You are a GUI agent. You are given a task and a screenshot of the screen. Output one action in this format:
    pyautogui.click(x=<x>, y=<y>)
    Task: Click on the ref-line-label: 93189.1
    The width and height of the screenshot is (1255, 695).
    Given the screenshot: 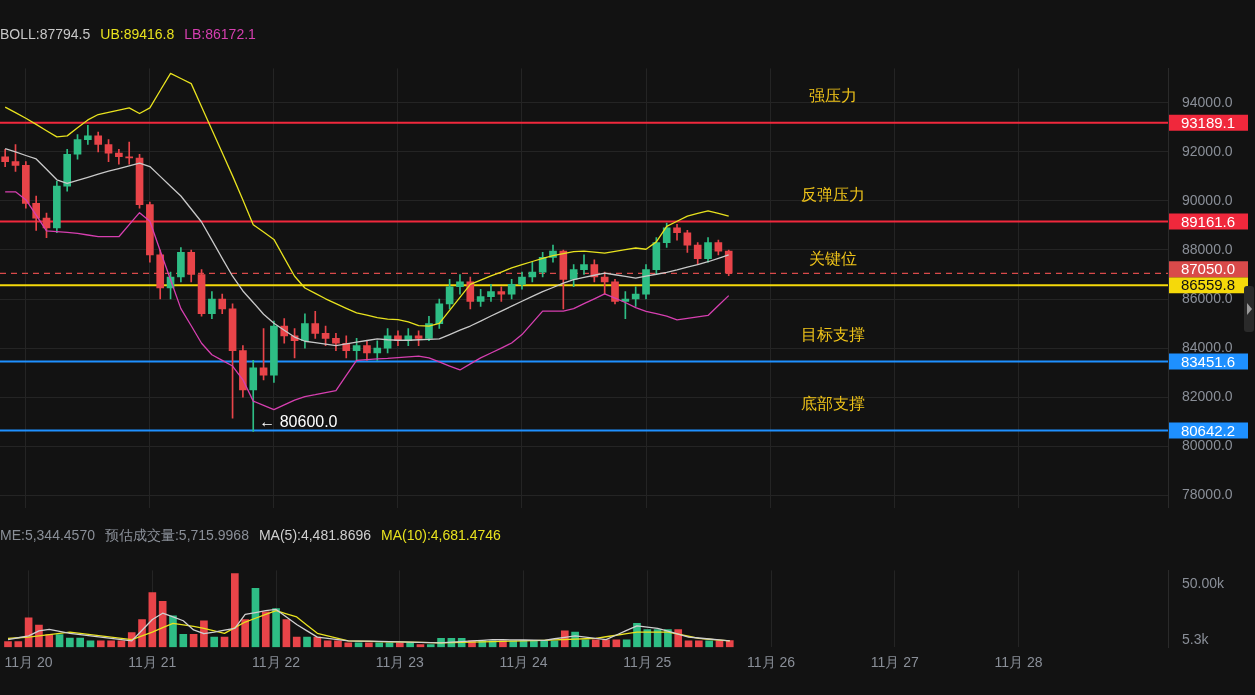 What is the action you would take?
    pyautogui.click(x=1208, y=122)
    